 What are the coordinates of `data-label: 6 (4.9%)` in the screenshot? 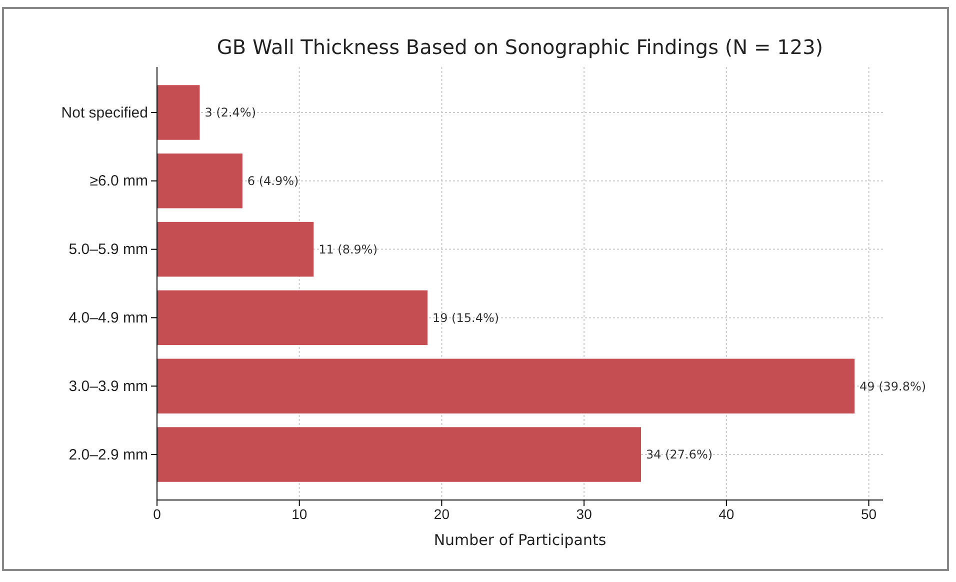 It's located at (273, 181).